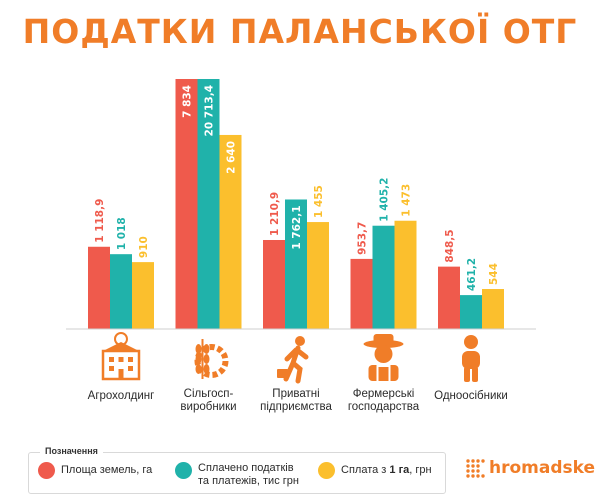 This screenshot has width=600, height=500. What do you see at coordinates (383, 357) in the screenshot?
I see `farmer-icon` at bounding box center [383, 357].